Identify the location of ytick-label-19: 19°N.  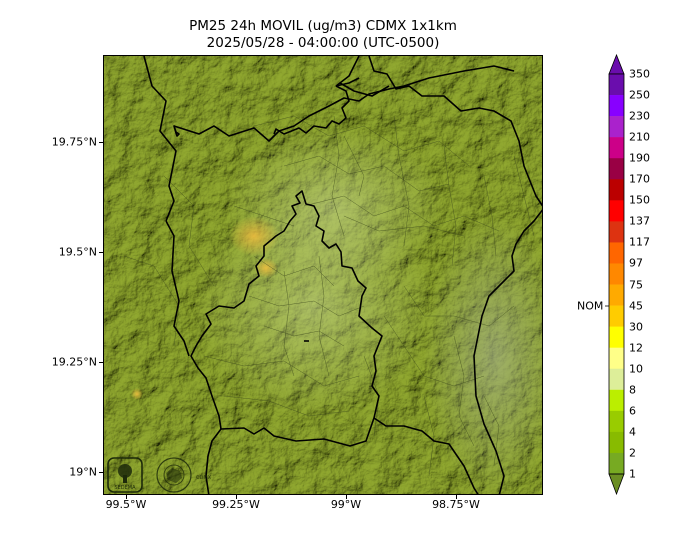
(83, 472).